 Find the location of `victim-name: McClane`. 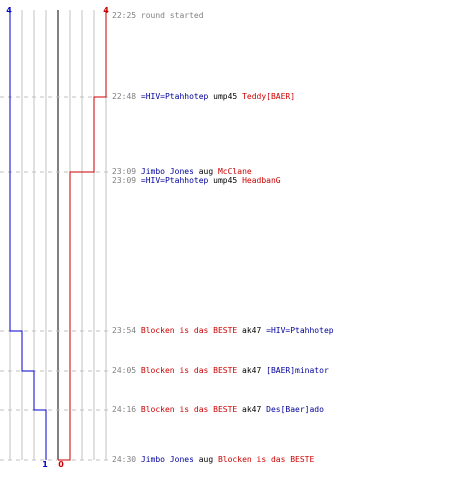

victim-name: McClane is located at coordinates (234, 171).